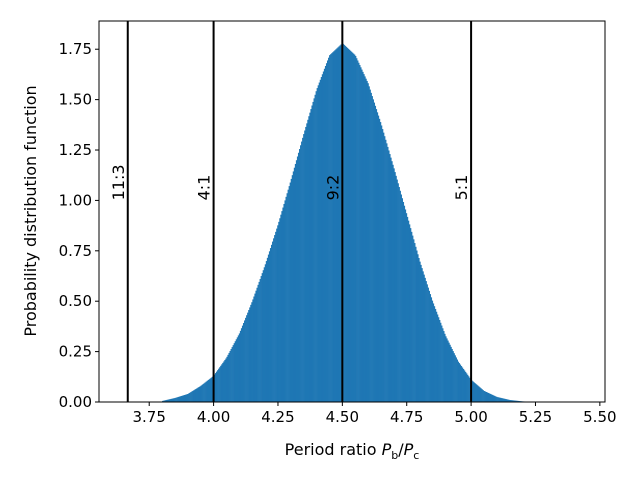 The width and height of the screenshot is (640, 480). I want to click on y-tick-label: 1.75, so click(75, 49).